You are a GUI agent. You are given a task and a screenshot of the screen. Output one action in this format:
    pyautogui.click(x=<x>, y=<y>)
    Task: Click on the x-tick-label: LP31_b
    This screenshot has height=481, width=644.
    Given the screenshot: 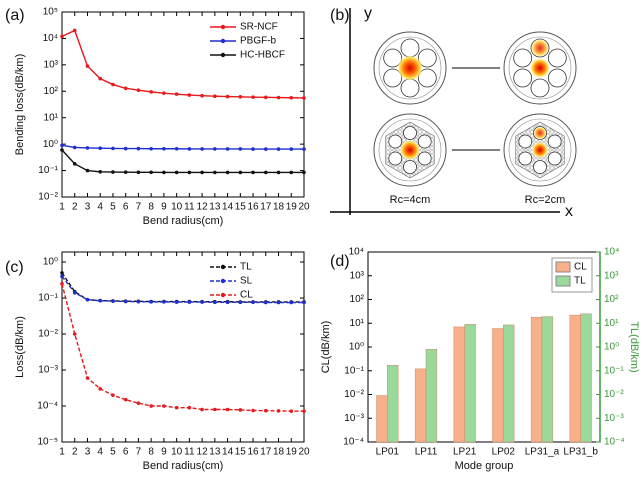 What is the action you would take?
    pyautogui.click(x=580, y=452)
    